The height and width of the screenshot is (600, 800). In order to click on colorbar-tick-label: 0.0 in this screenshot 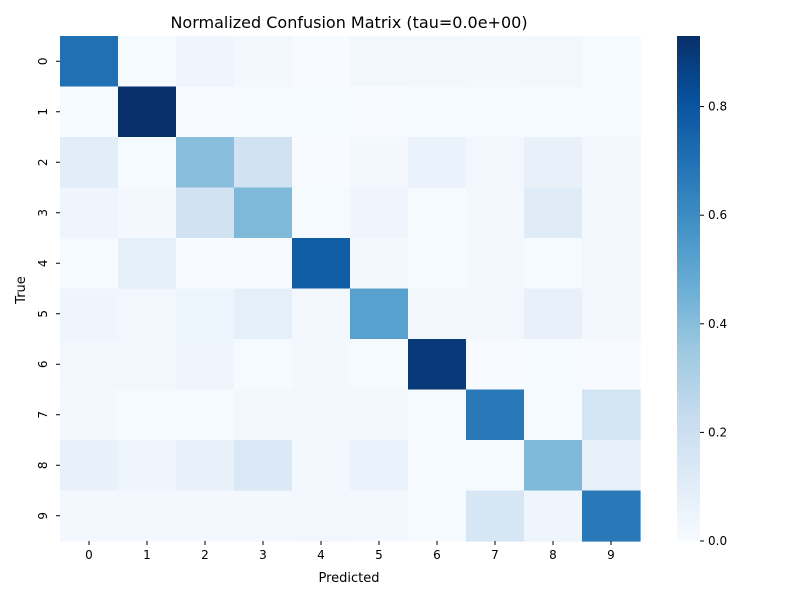, I will do `click(717, 541)`.